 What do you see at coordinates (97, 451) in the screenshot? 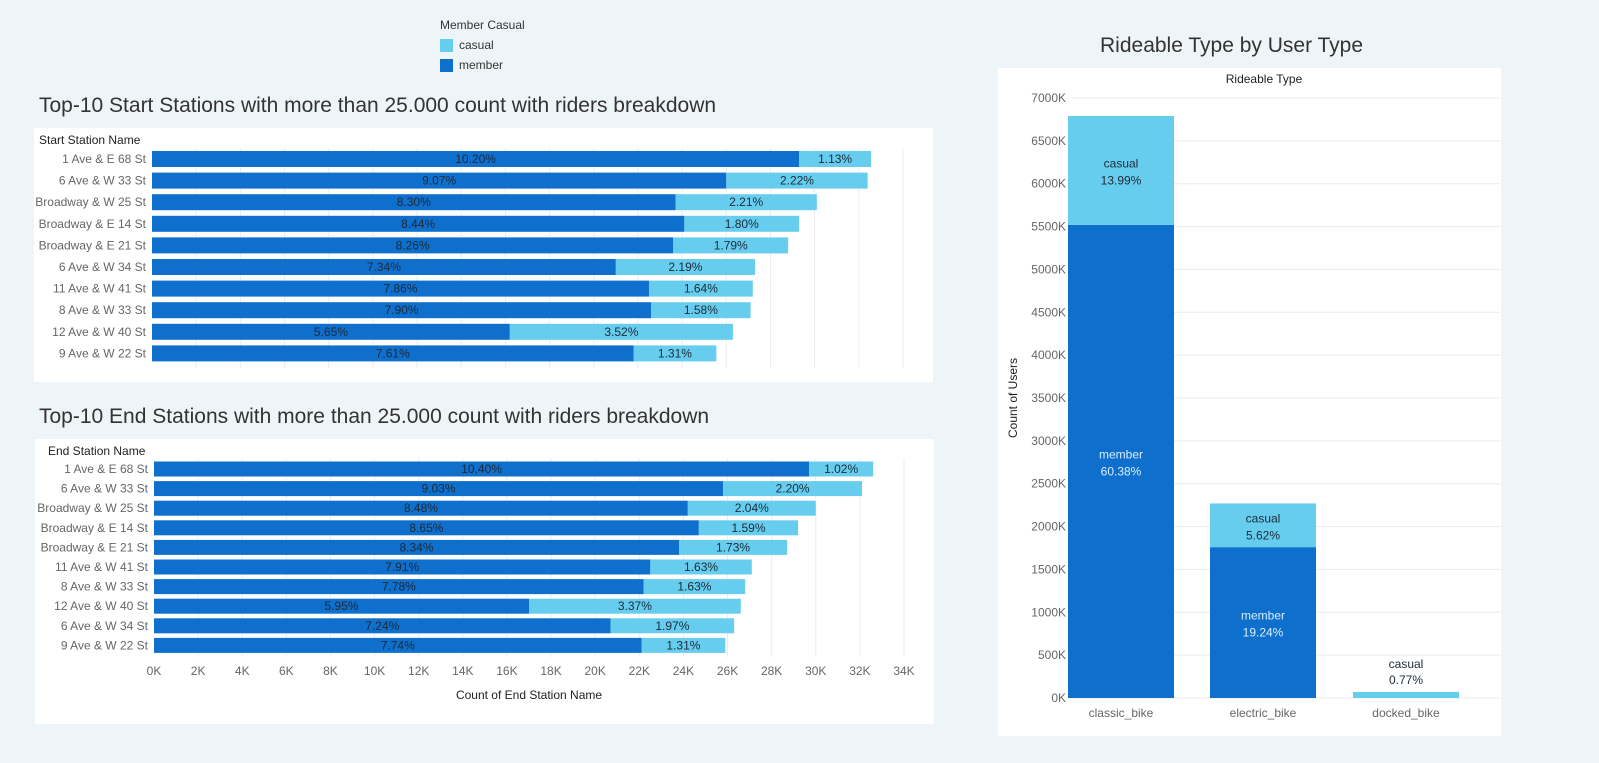
I see `y-axis-title: End Station Name` at bounding box center [97, 451].